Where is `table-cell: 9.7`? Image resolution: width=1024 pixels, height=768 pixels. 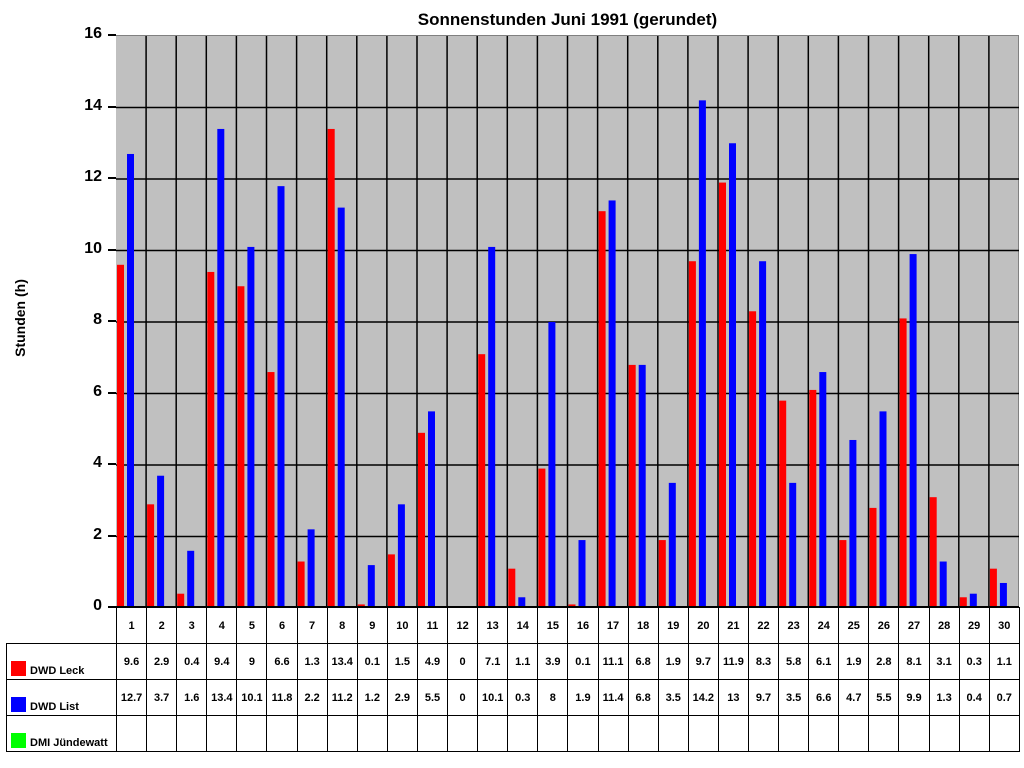
table-cell: 9.7 is located at coordinates (703, 661).